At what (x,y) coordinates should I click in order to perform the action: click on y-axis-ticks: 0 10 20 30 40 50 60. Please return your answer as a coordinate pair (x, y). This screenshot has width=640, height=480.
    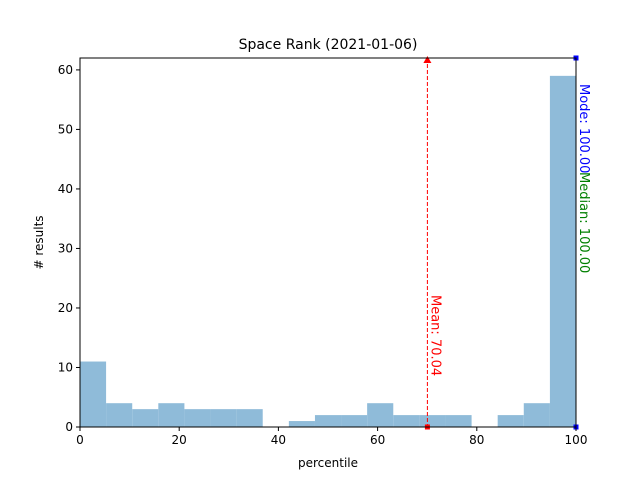
    Looking at the image, I should click on (69, 248).